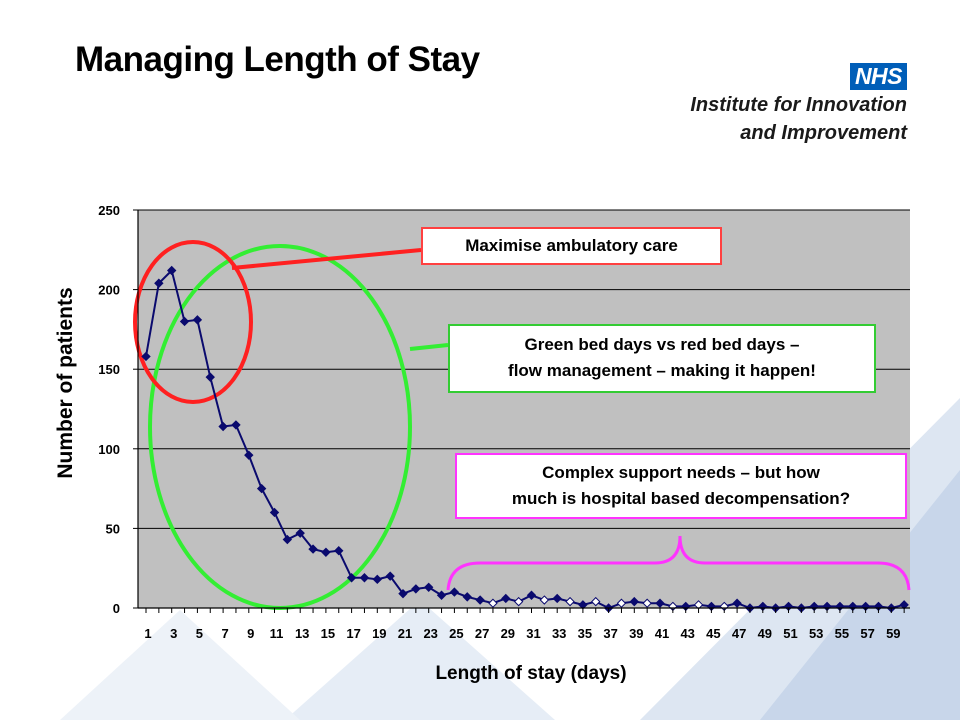 The height and width of the screenshot is (720, 960). Describe the element at coordinates (678, 563) in the screenshot. I see `magenta-brace-annotation` at that location.